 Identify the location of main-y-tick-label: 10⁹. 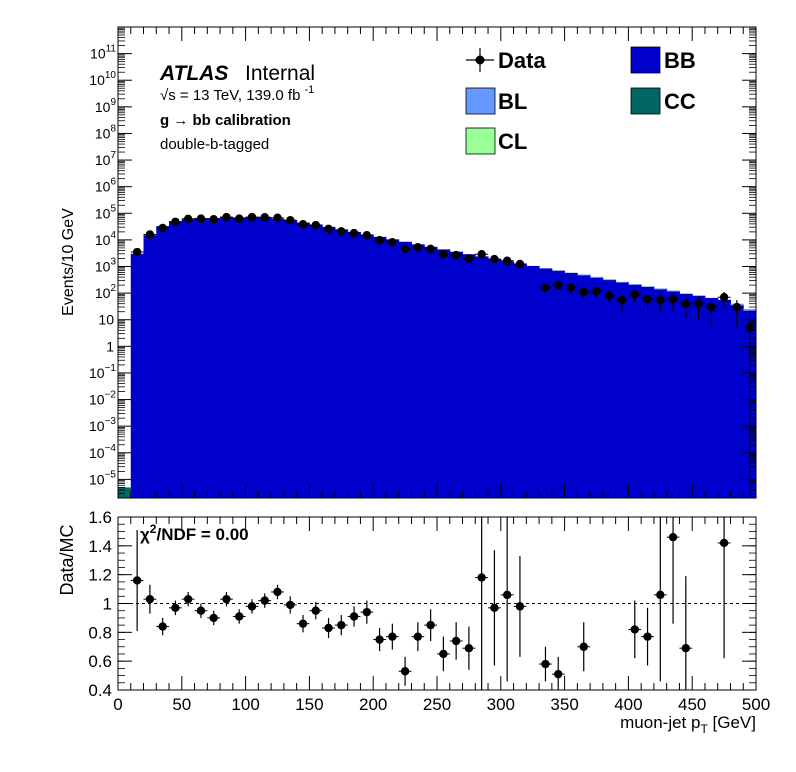
(106, 106).